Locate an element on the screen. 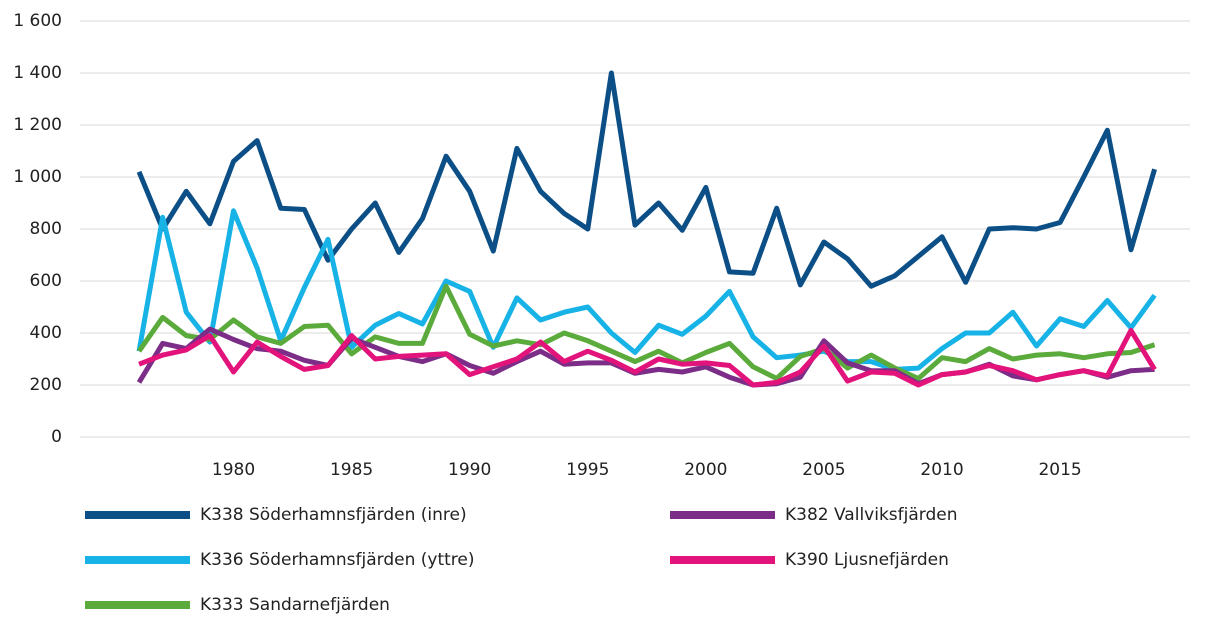 This screenshot has width=1213, height=621. y-tick-label: 1 600 is located at coordinates (37, 21).